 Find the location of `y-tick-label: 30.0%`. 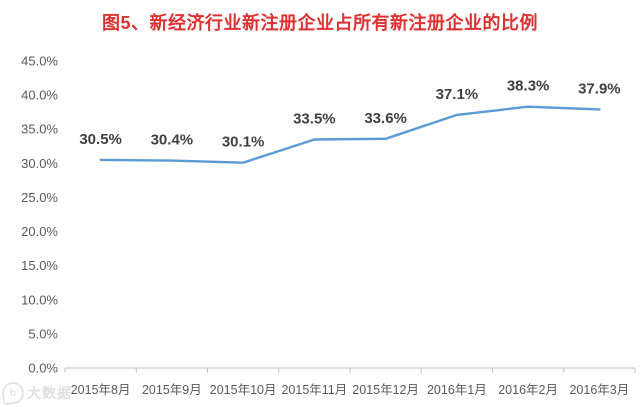

y-tick-label: 30.0% is located at coordinates (39, 163).